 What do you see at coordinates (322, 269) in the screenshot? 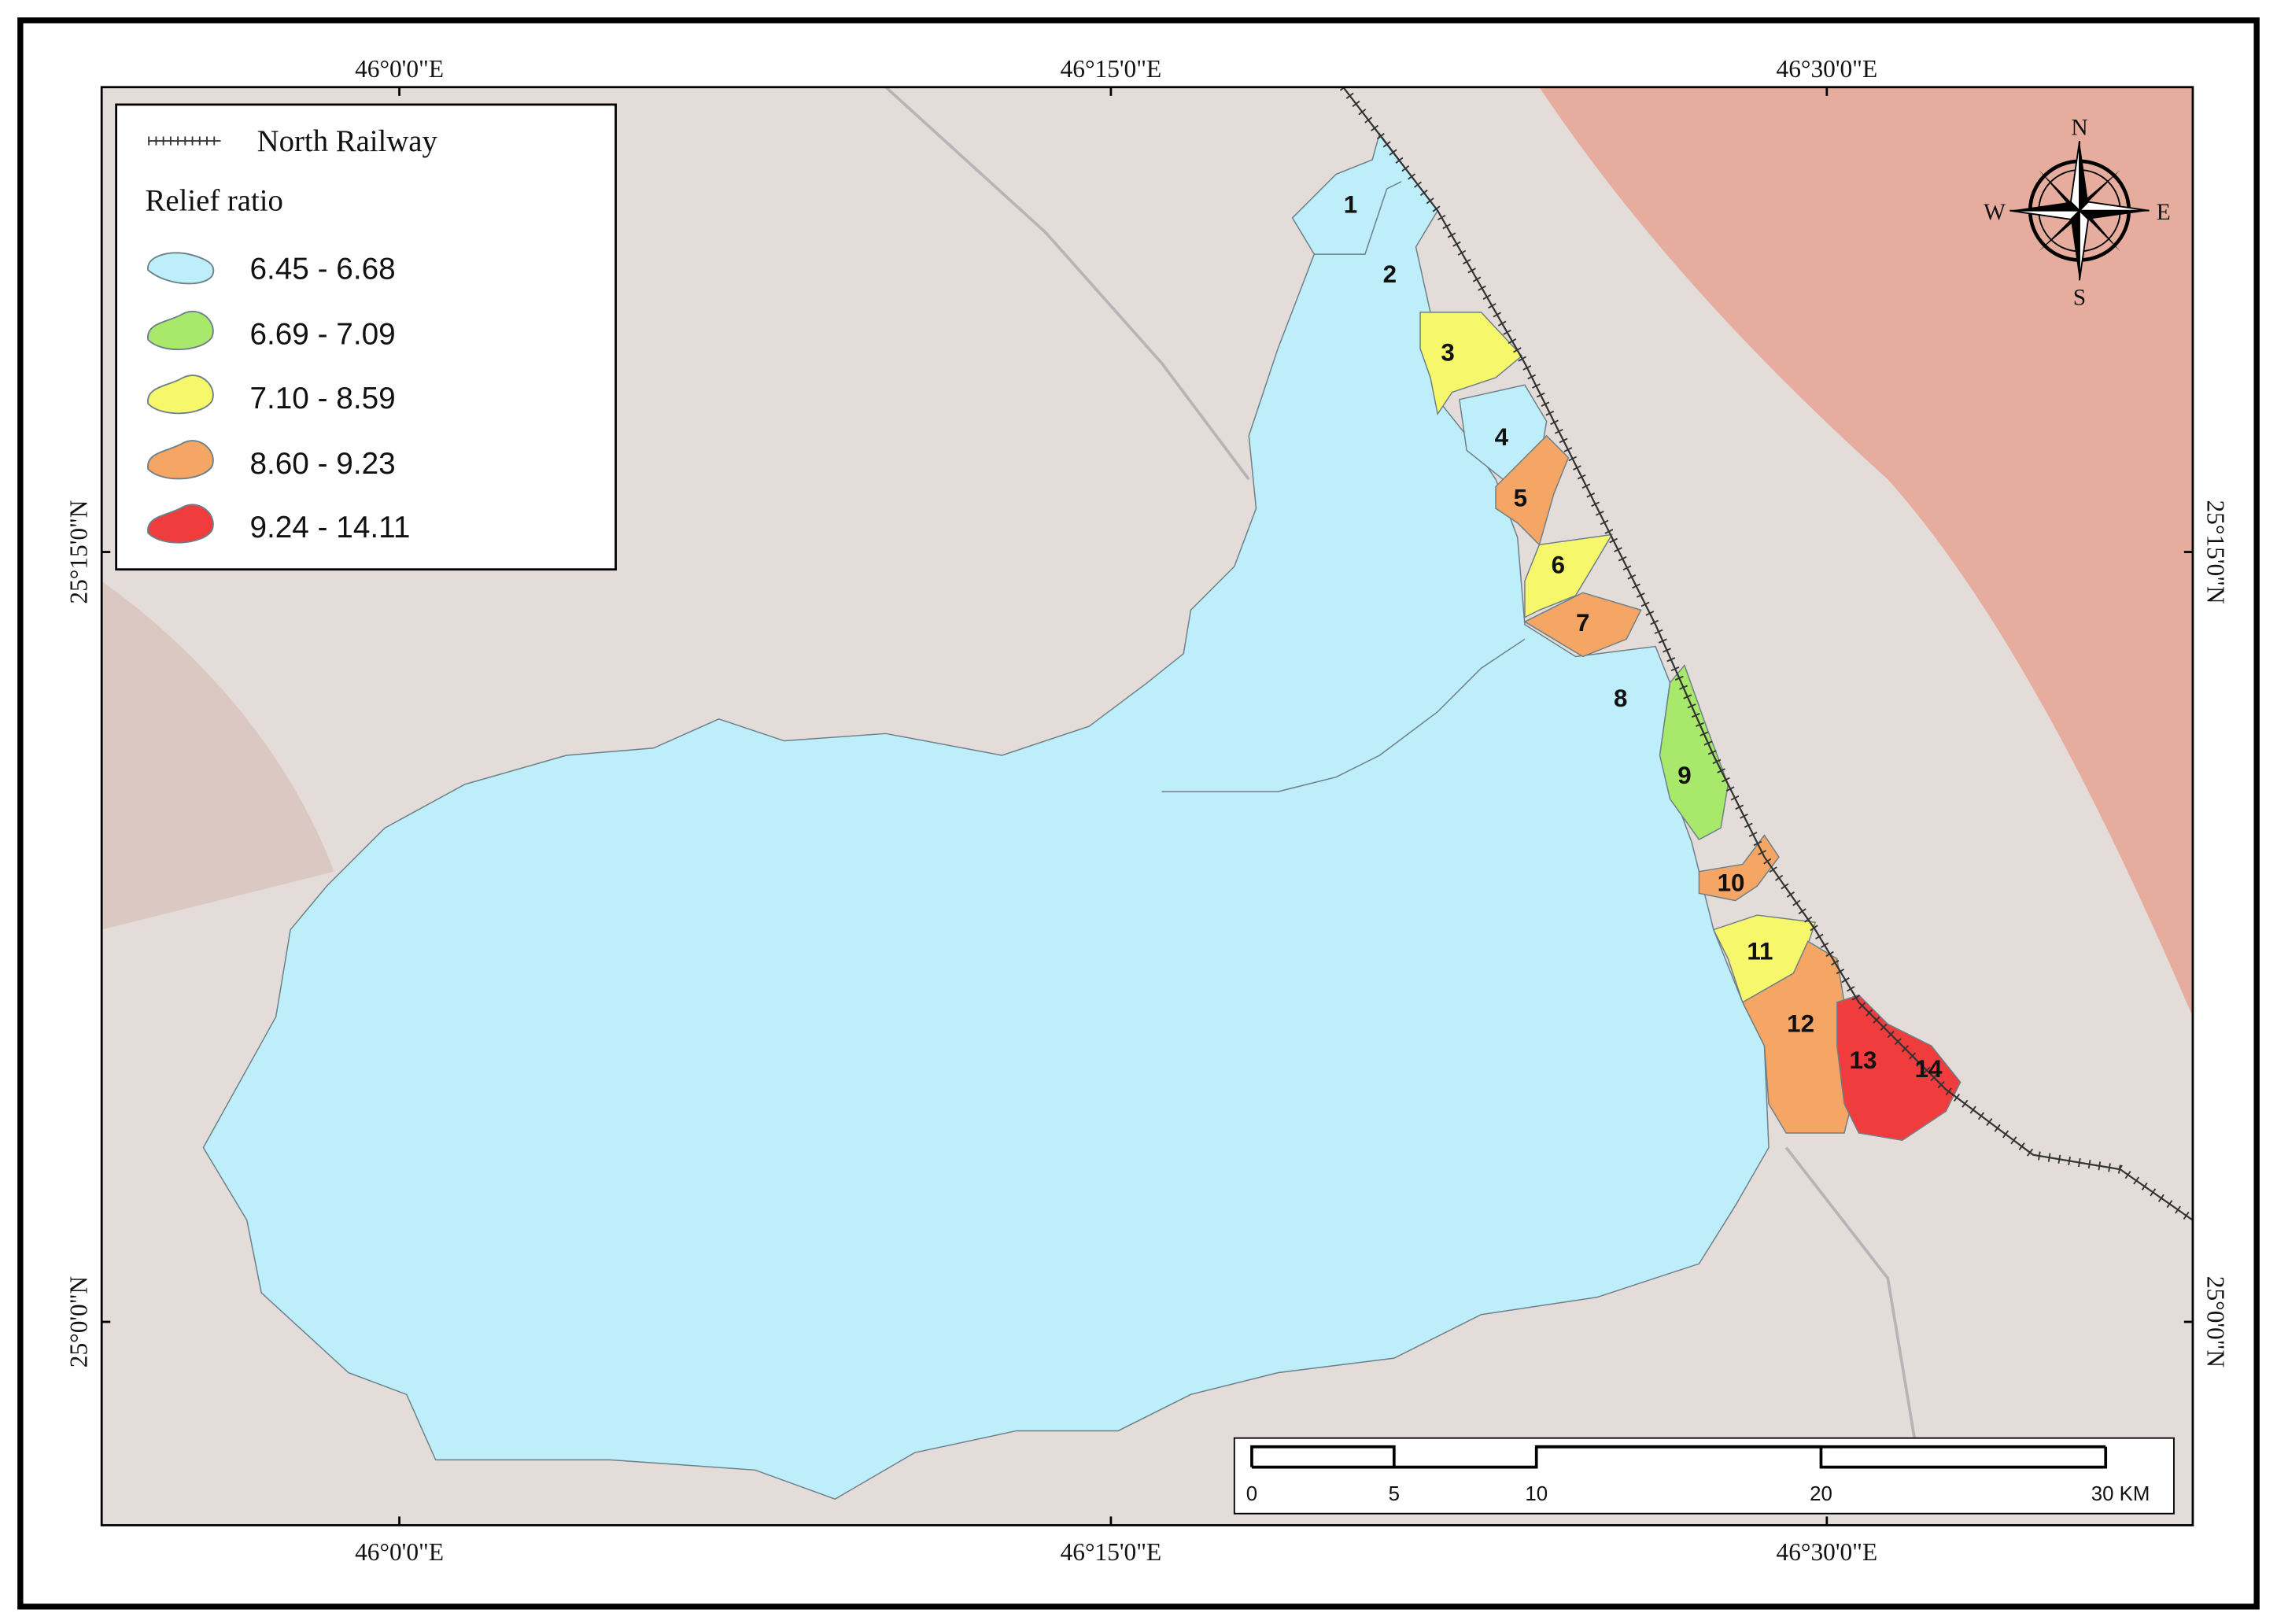
I see `legend-class-label: 6.45 - 6.68` at bounding box center [322, 269].